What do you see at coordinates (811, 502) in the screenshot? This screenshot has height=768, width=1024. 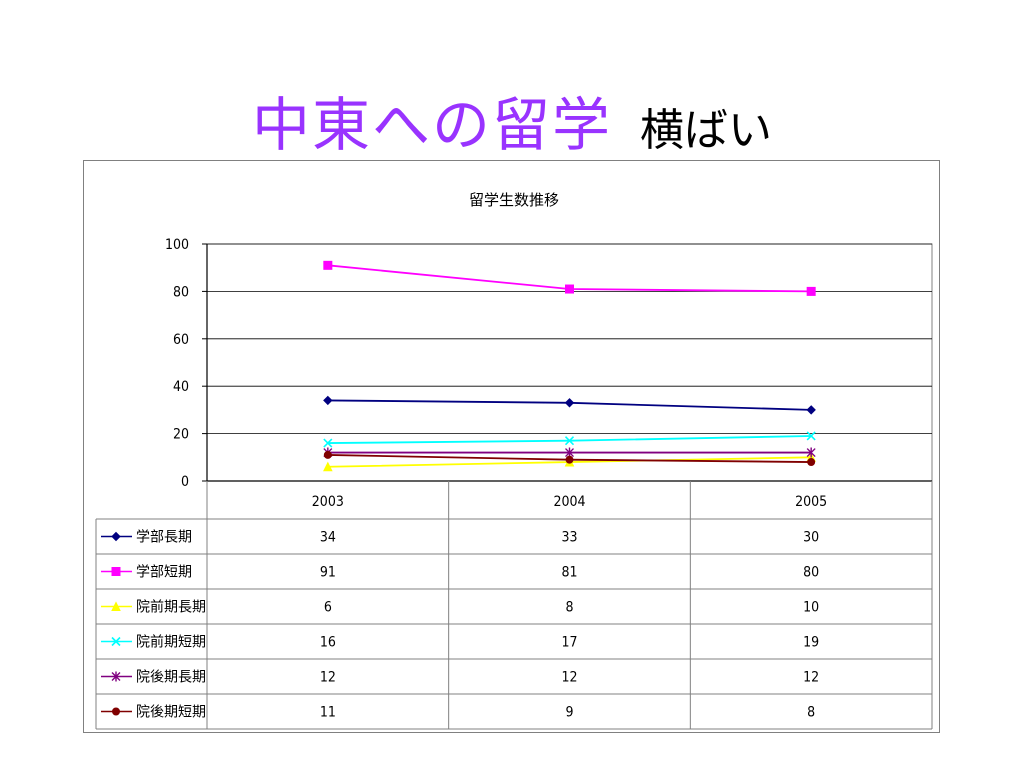 I see `x-category-label: 2005` at bounding box center [811, 502].